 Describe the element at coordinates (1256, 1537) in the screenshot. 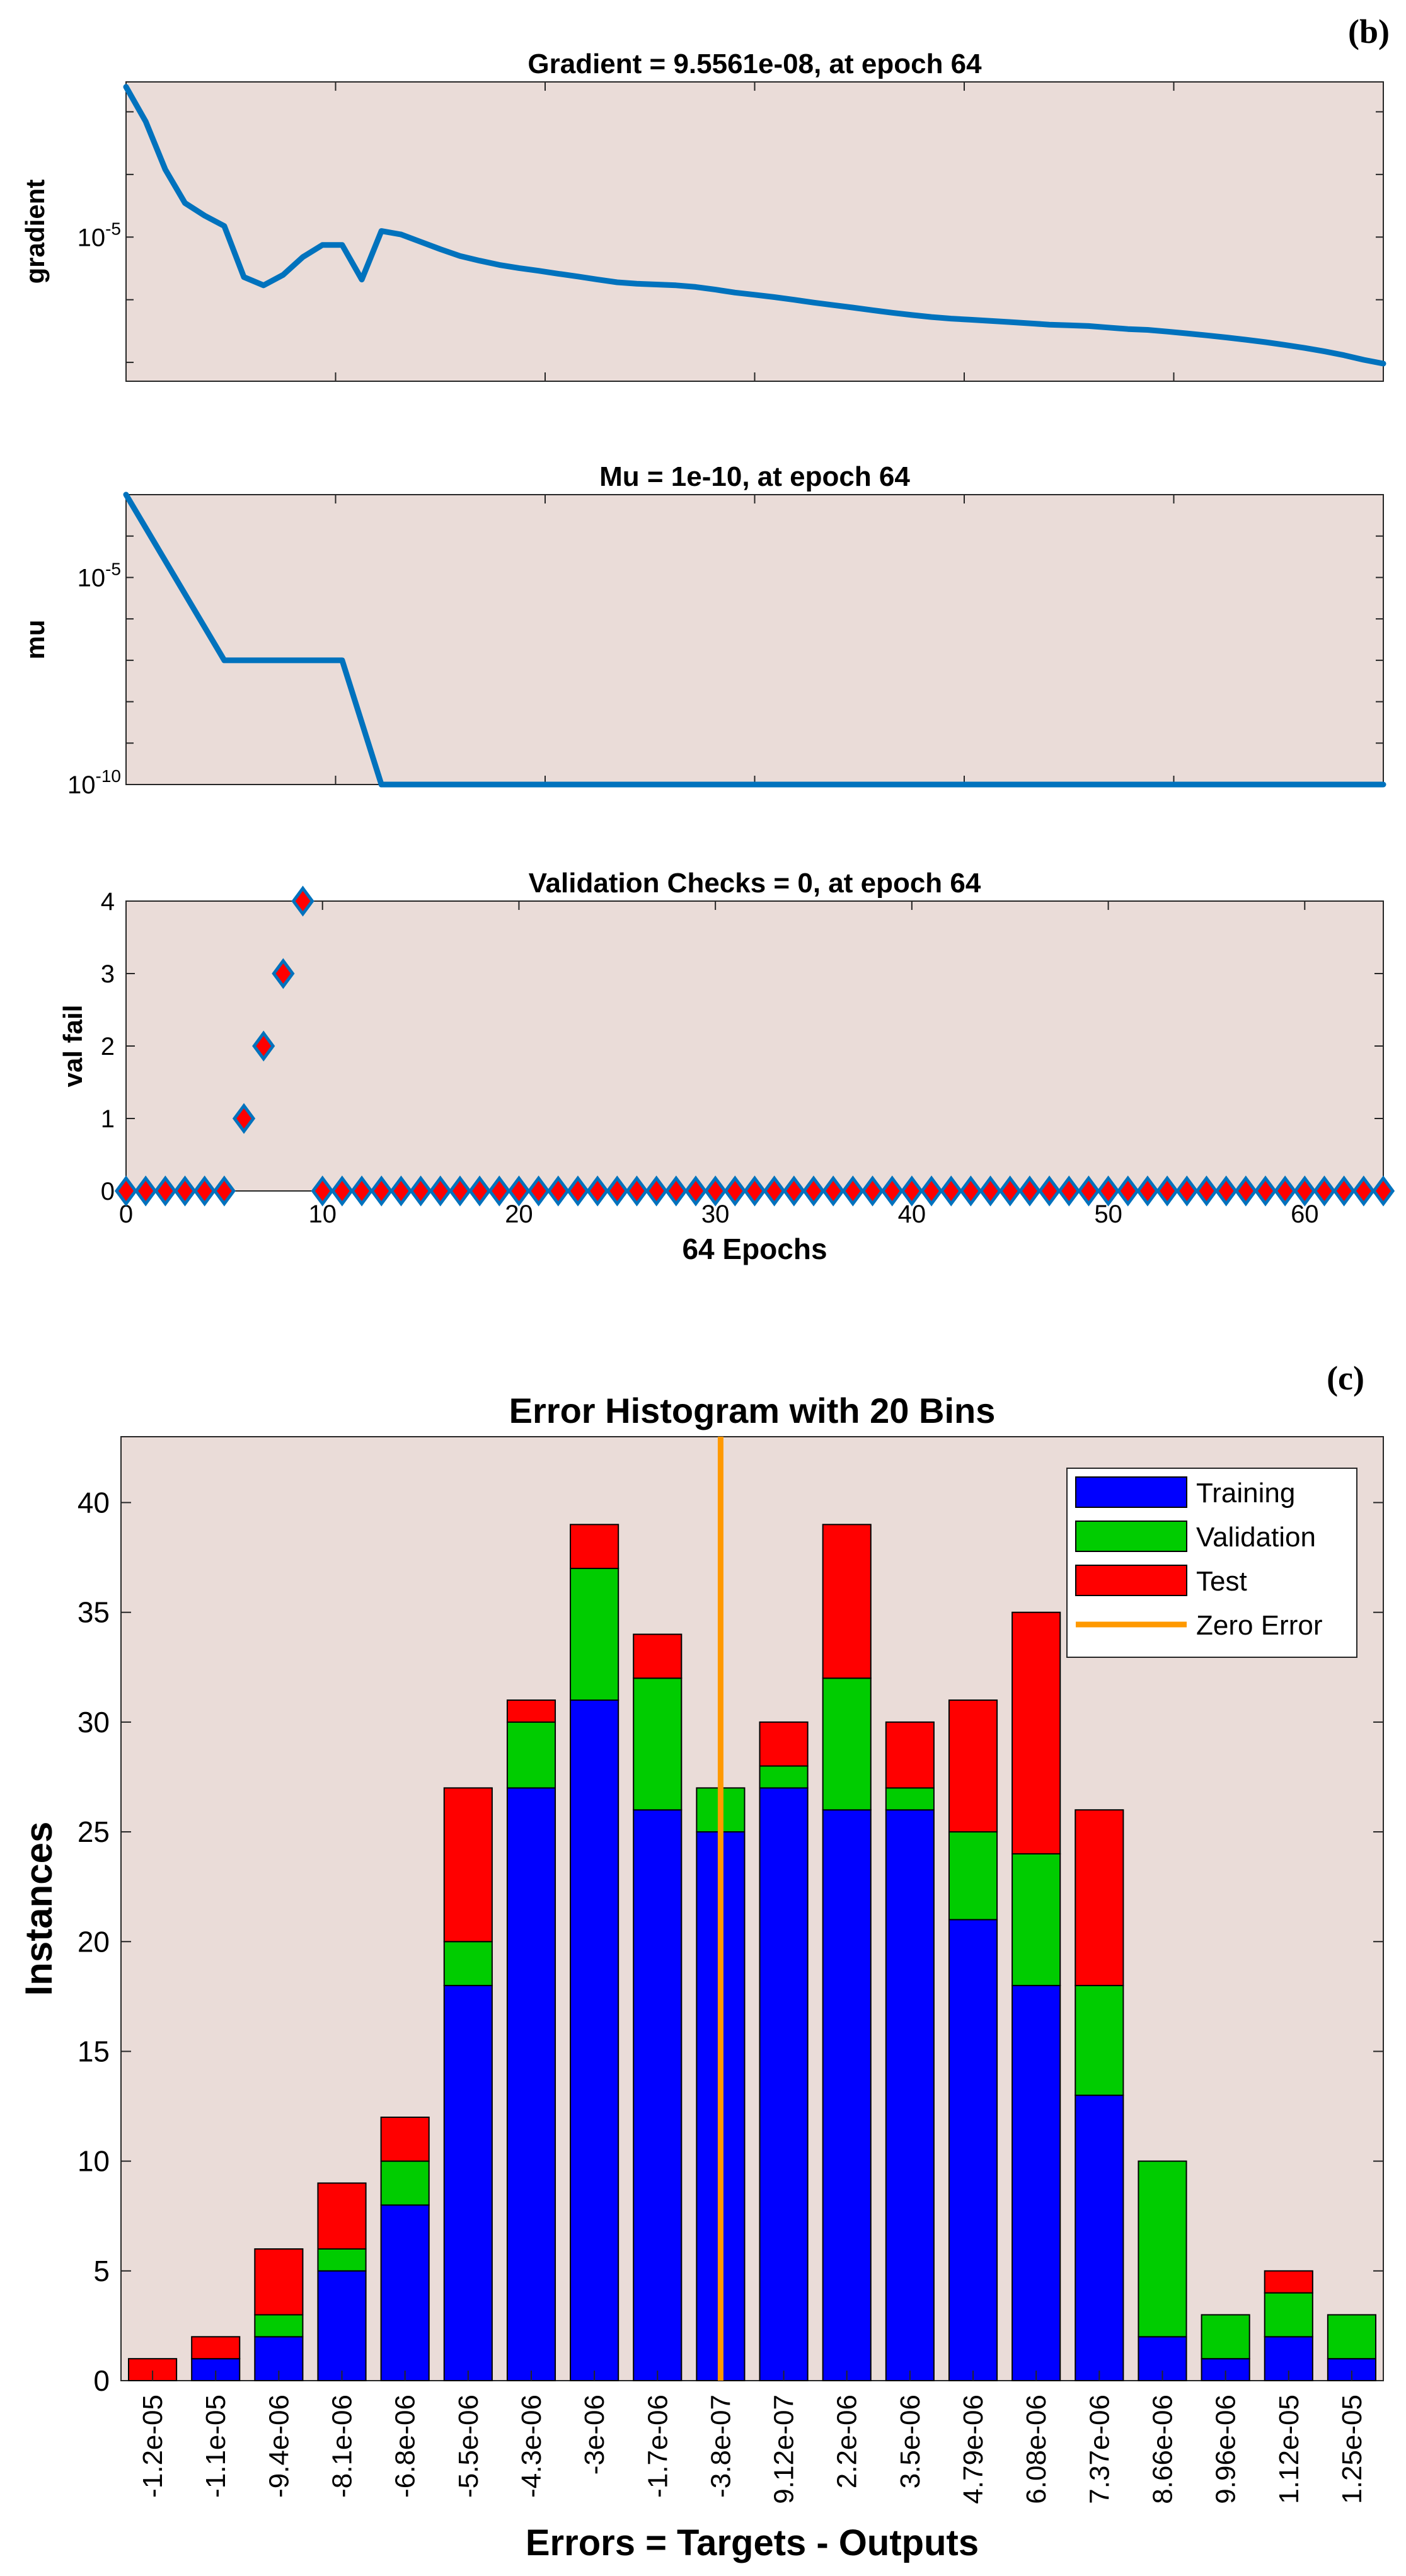

I see `legend-label-validation: Validation` at that location.